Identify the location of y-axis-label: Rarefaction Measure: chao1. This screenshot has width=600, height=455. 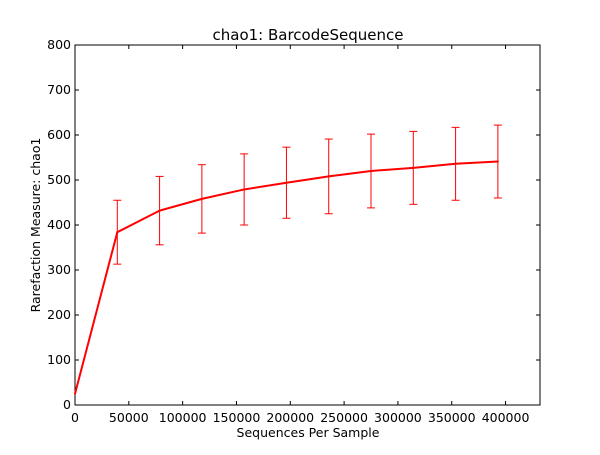
(35, 225).